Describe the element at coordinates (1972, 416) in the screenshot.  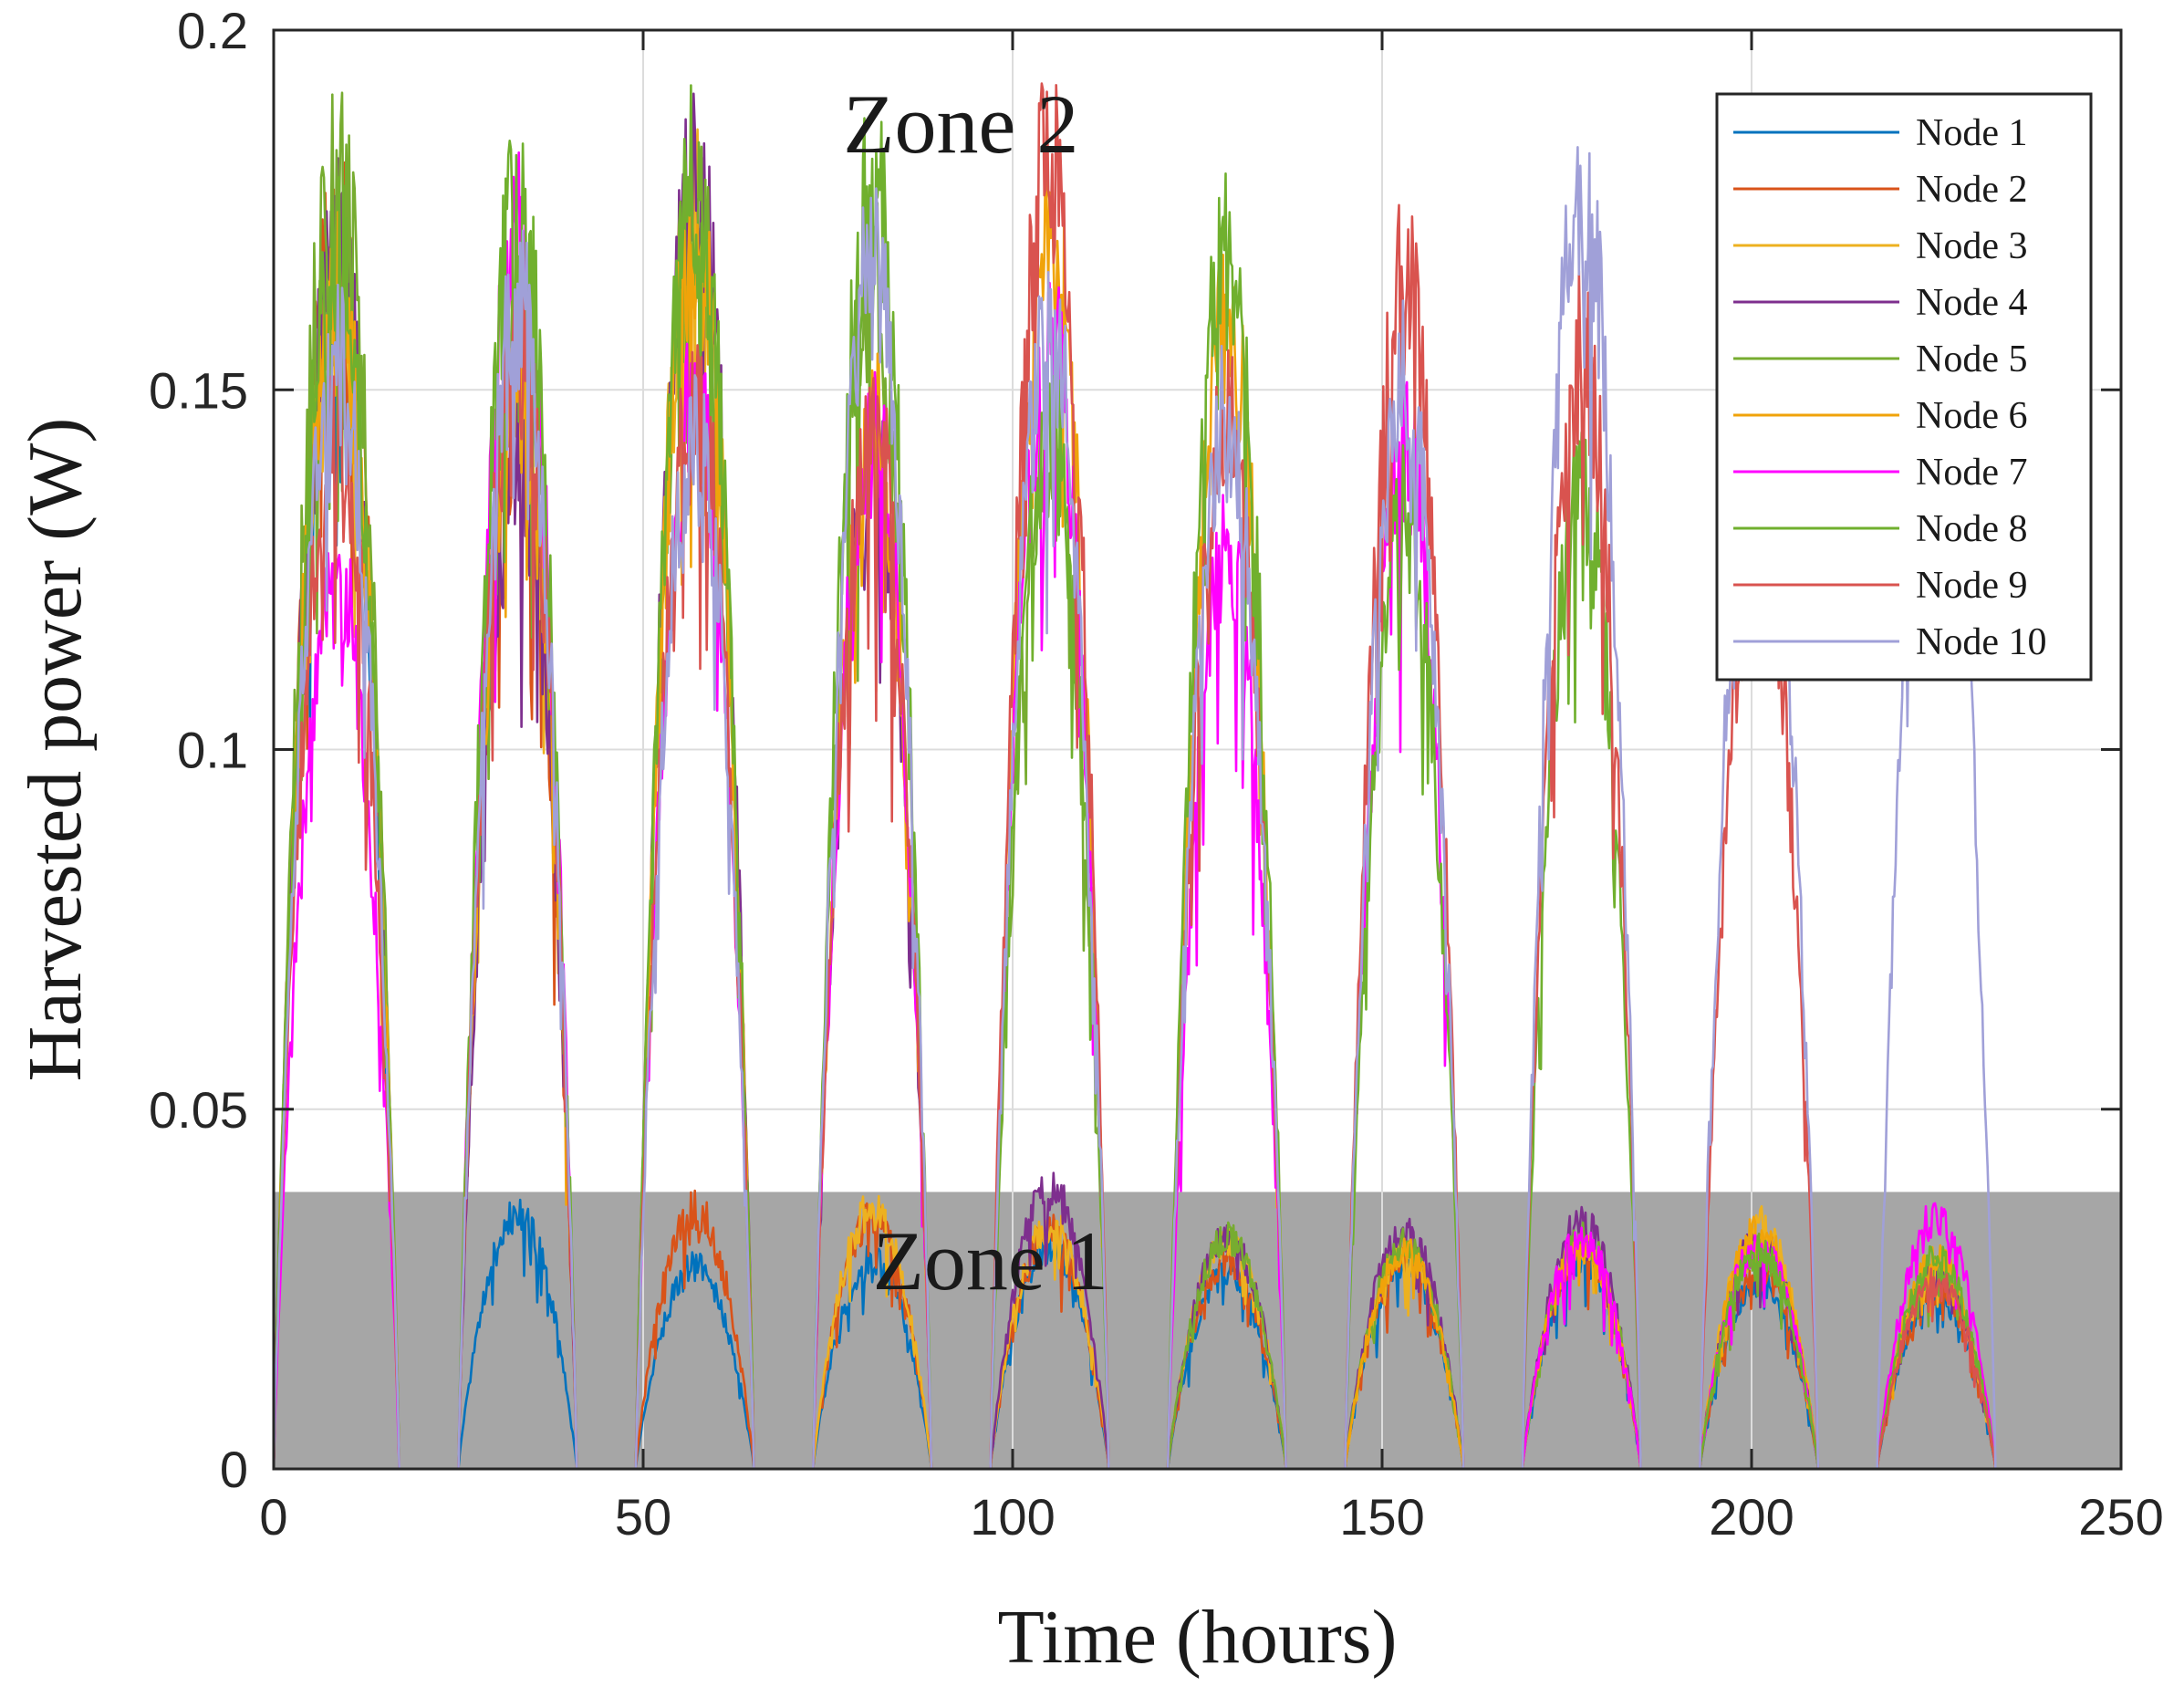
I see `legend-label-node-6: Node 6` at that location.